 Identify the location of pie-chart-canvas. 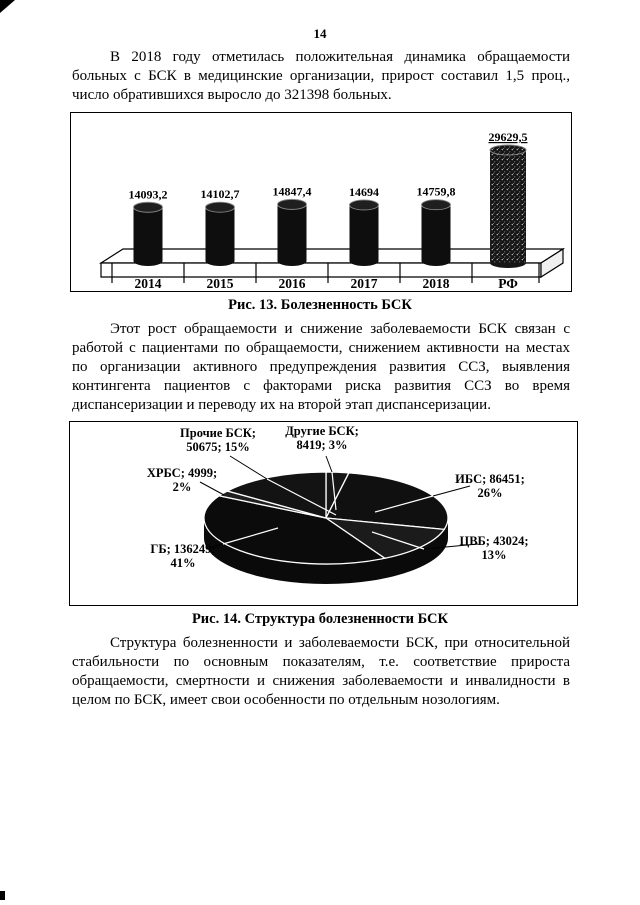
(339, 519).